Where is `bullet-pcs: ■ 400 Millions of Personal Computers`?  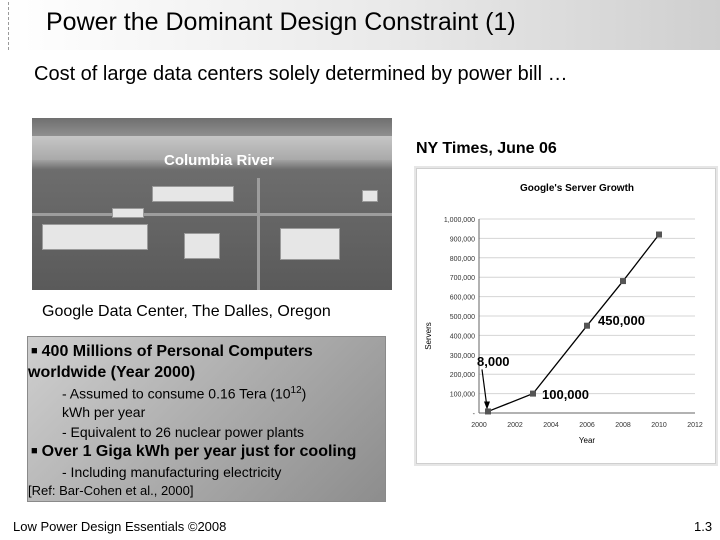 bullet-pcs: ■ 400 Millions of Personal Computers is located at coordinates (172, 351).